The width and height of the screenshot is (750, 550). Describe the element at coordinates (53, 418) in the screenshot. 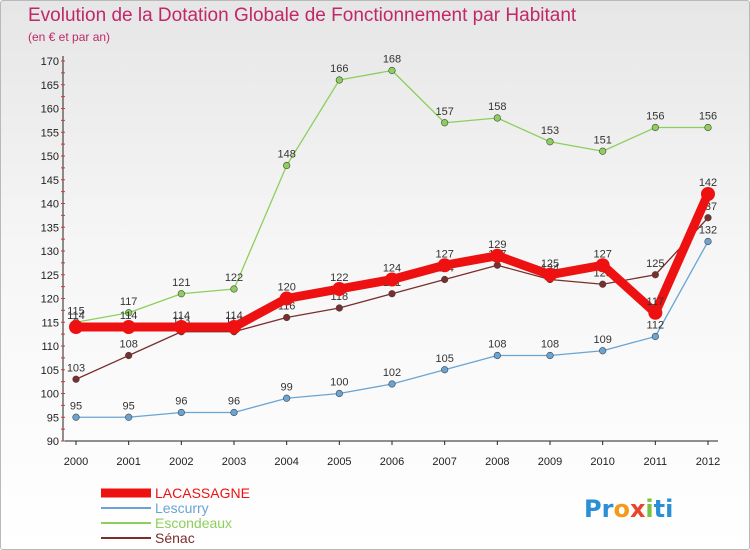

I see `y-tick-label: 95` at that location.